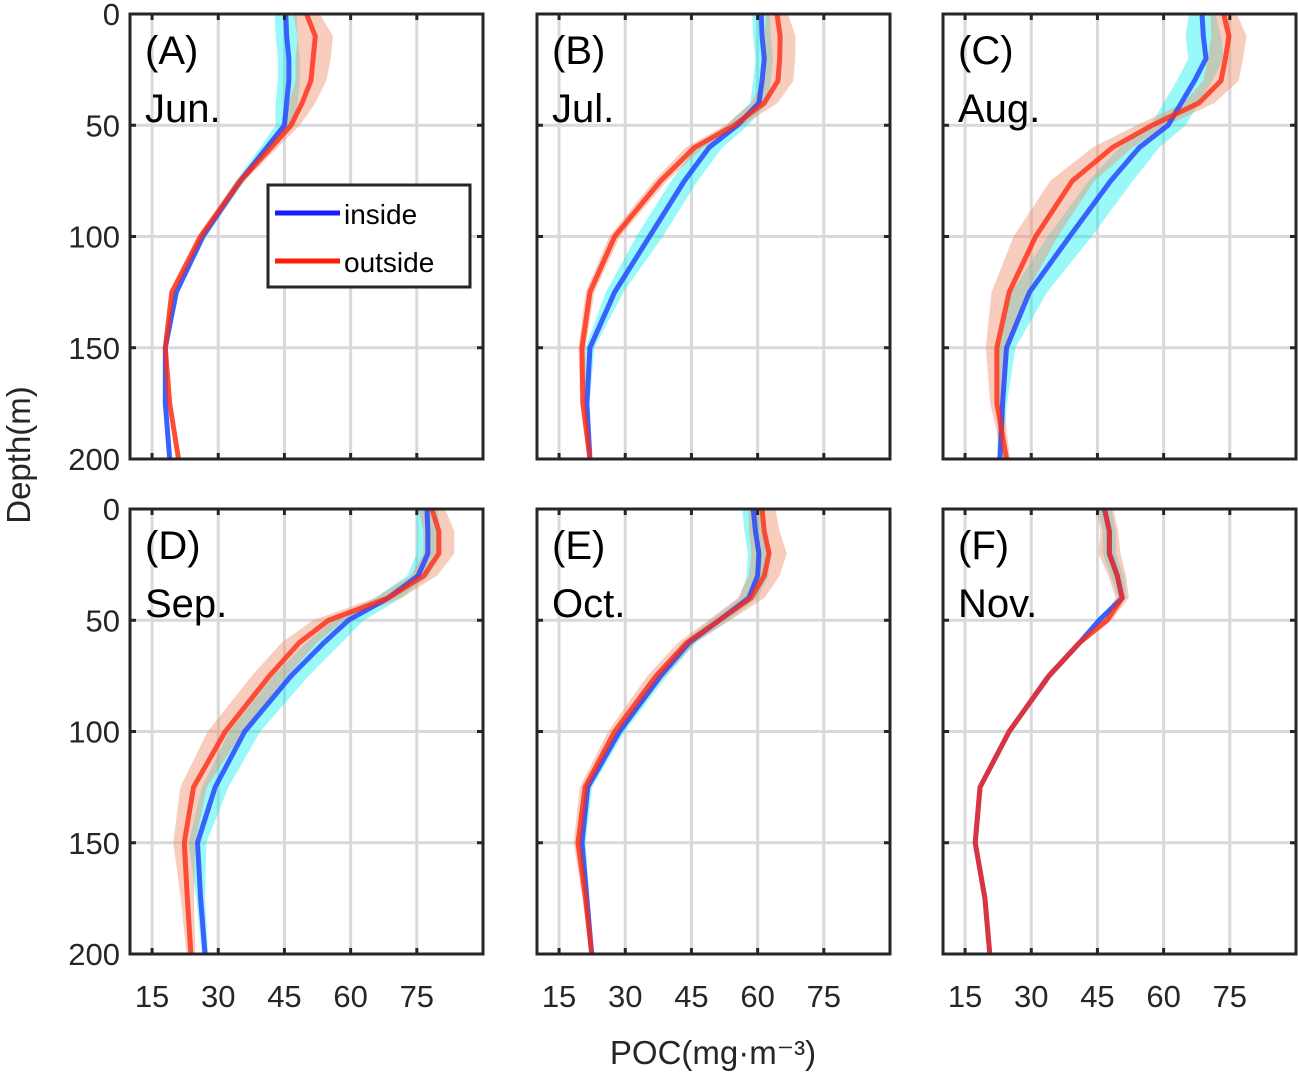  I want to click on panel-month-label: Aug., so click(999, 109).